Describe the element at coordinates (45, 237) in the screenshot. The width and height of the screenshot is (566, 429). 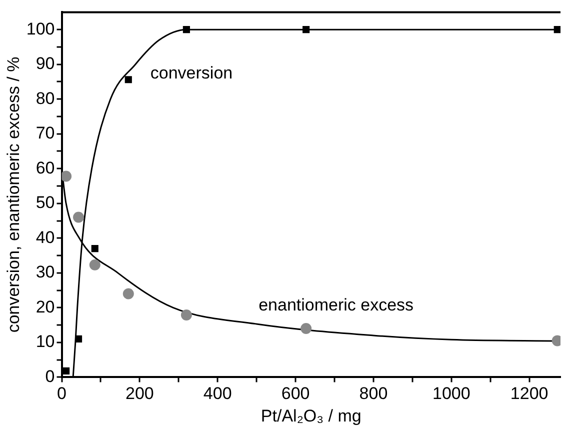
I see `y-tick-label: 40` at that location.